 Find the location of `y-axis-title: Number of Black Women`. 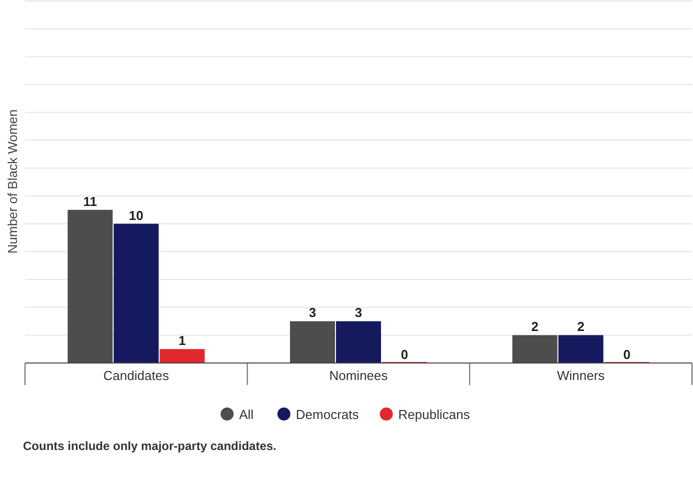

y-axis-title: Number of Black Women is located at coordinates (12, 181).